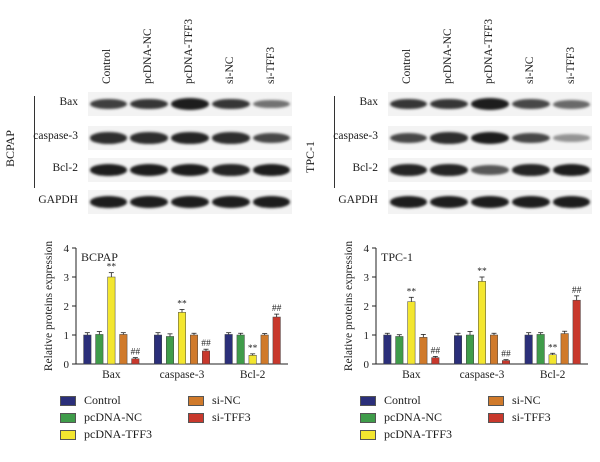 The image size is (600, 462). Describe the element at coordinates (413, 417) in the screenshot. I see `legend-label: pcDNA-NC` at that location.